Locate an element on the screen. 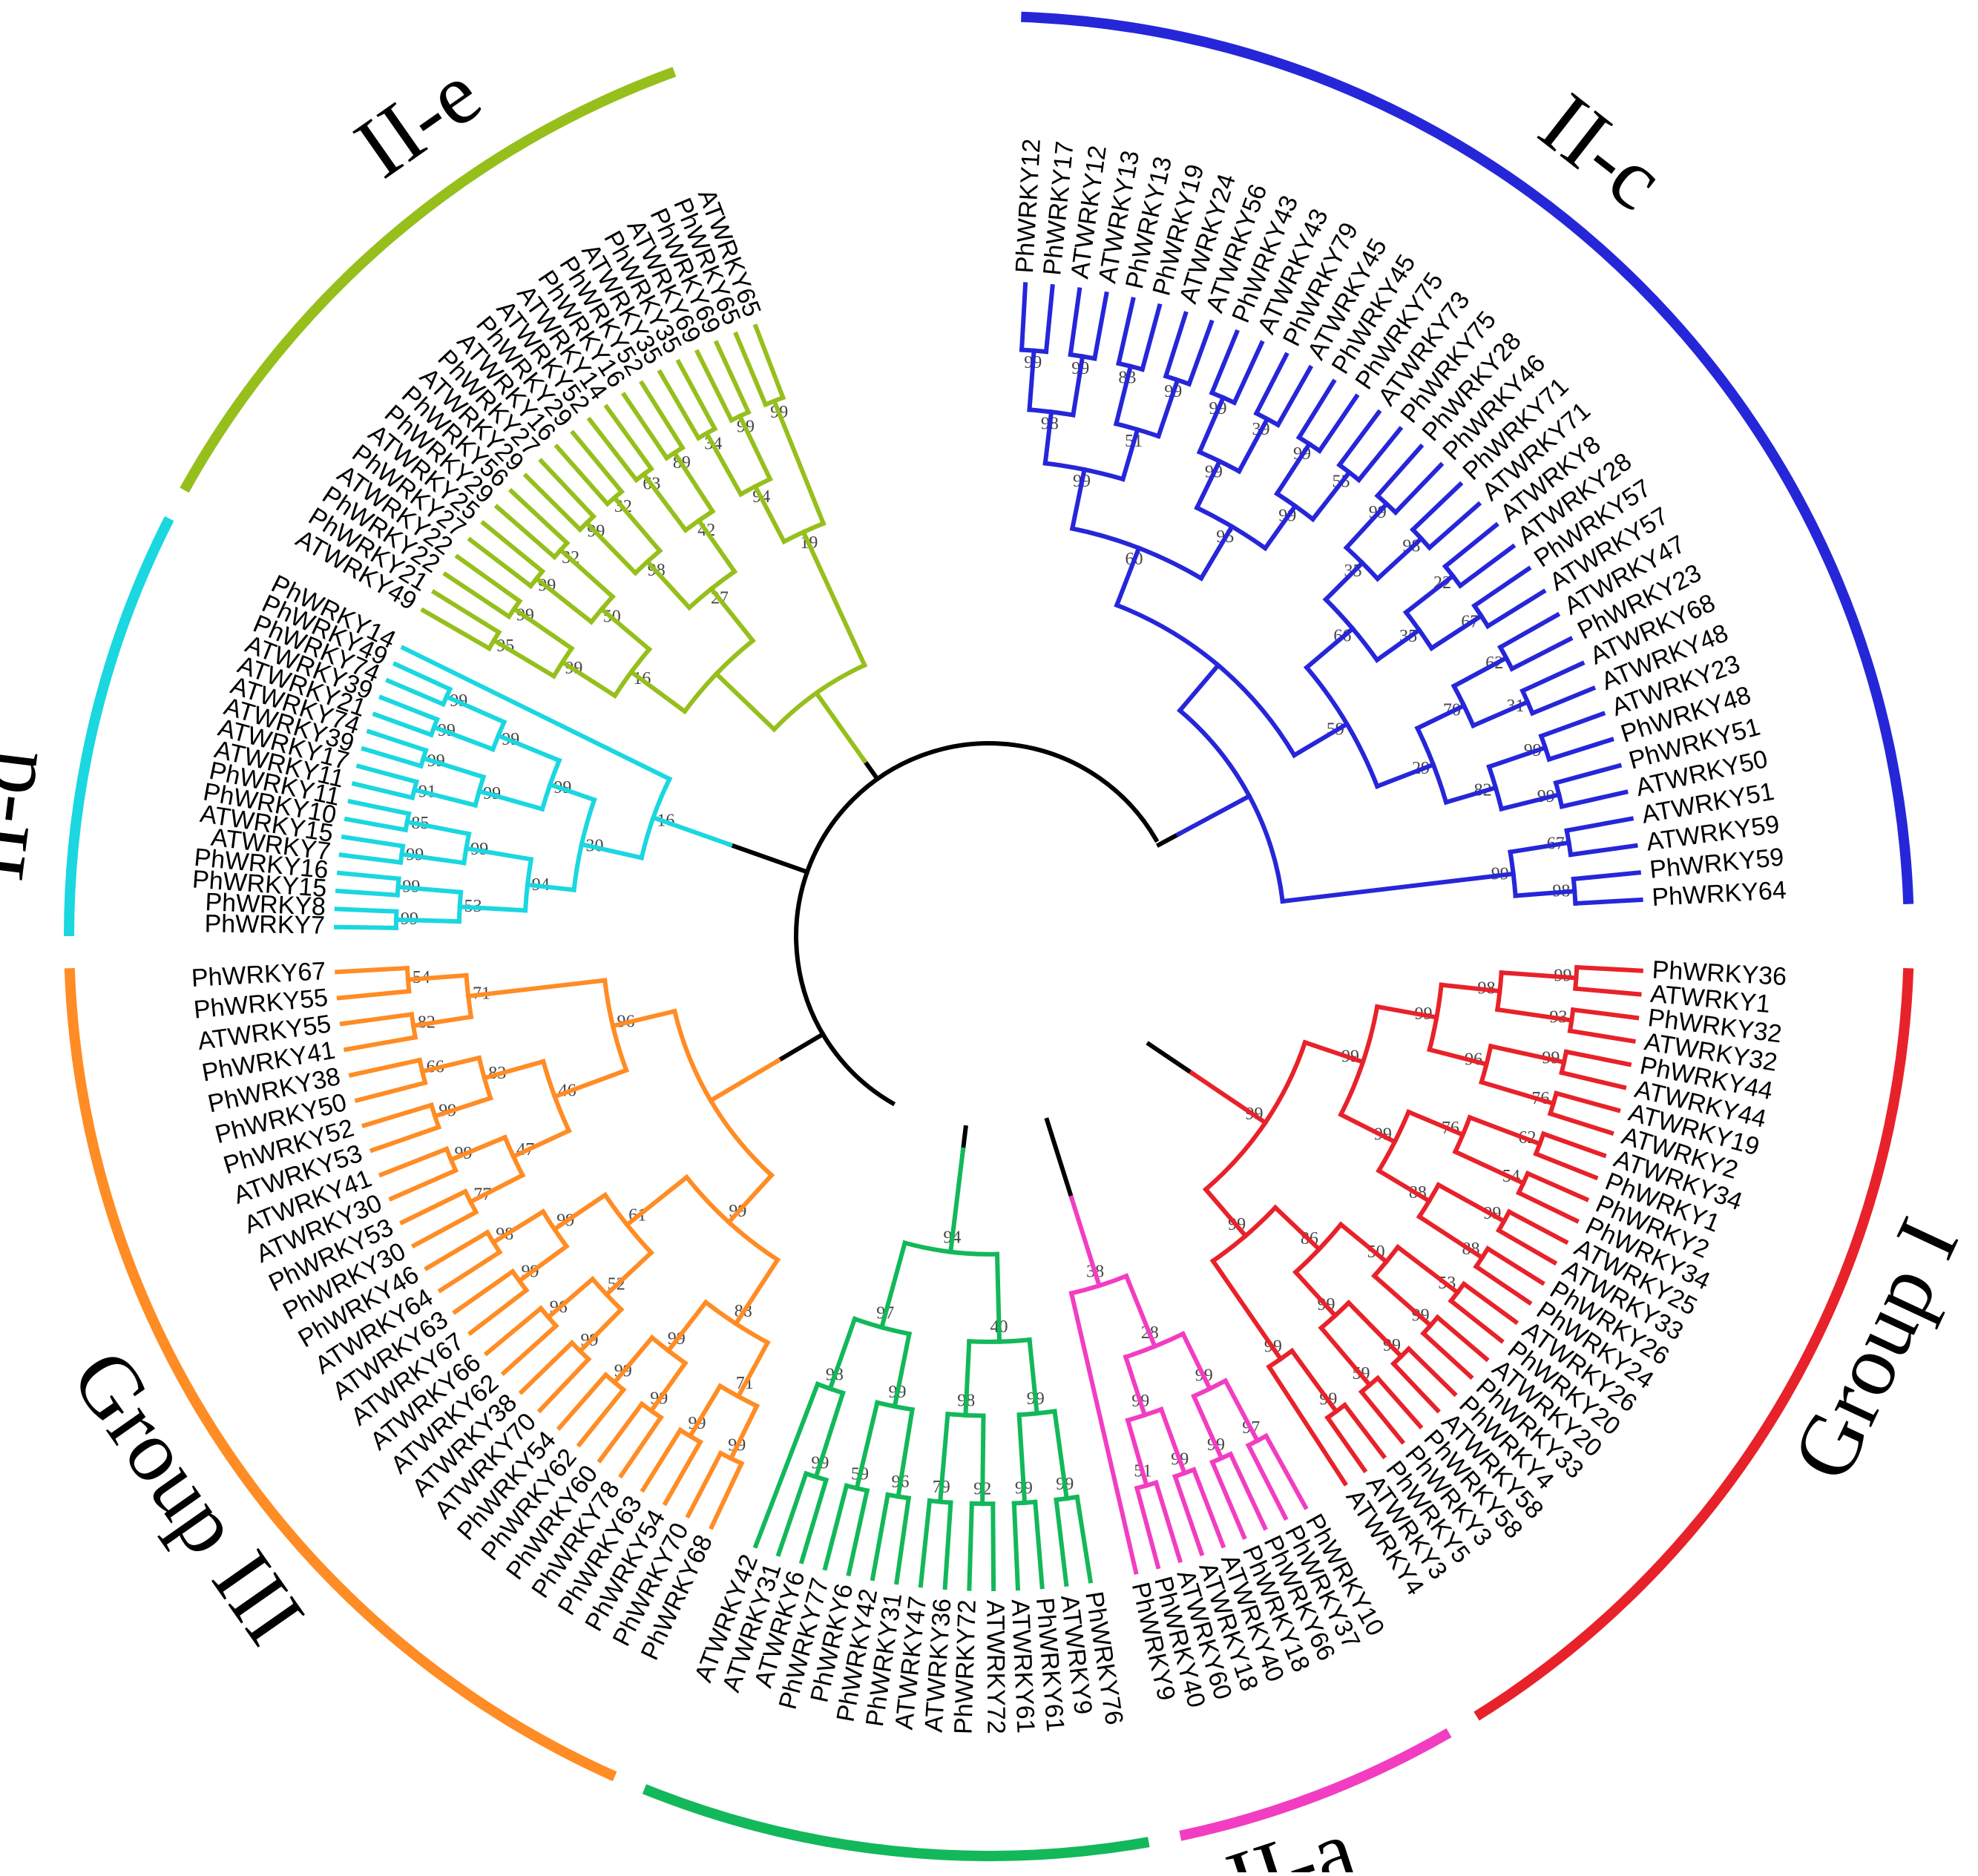 The image size is (1978, 1876). leaf-label: ATWRKY61 is located at coordinates (1023, 1666).